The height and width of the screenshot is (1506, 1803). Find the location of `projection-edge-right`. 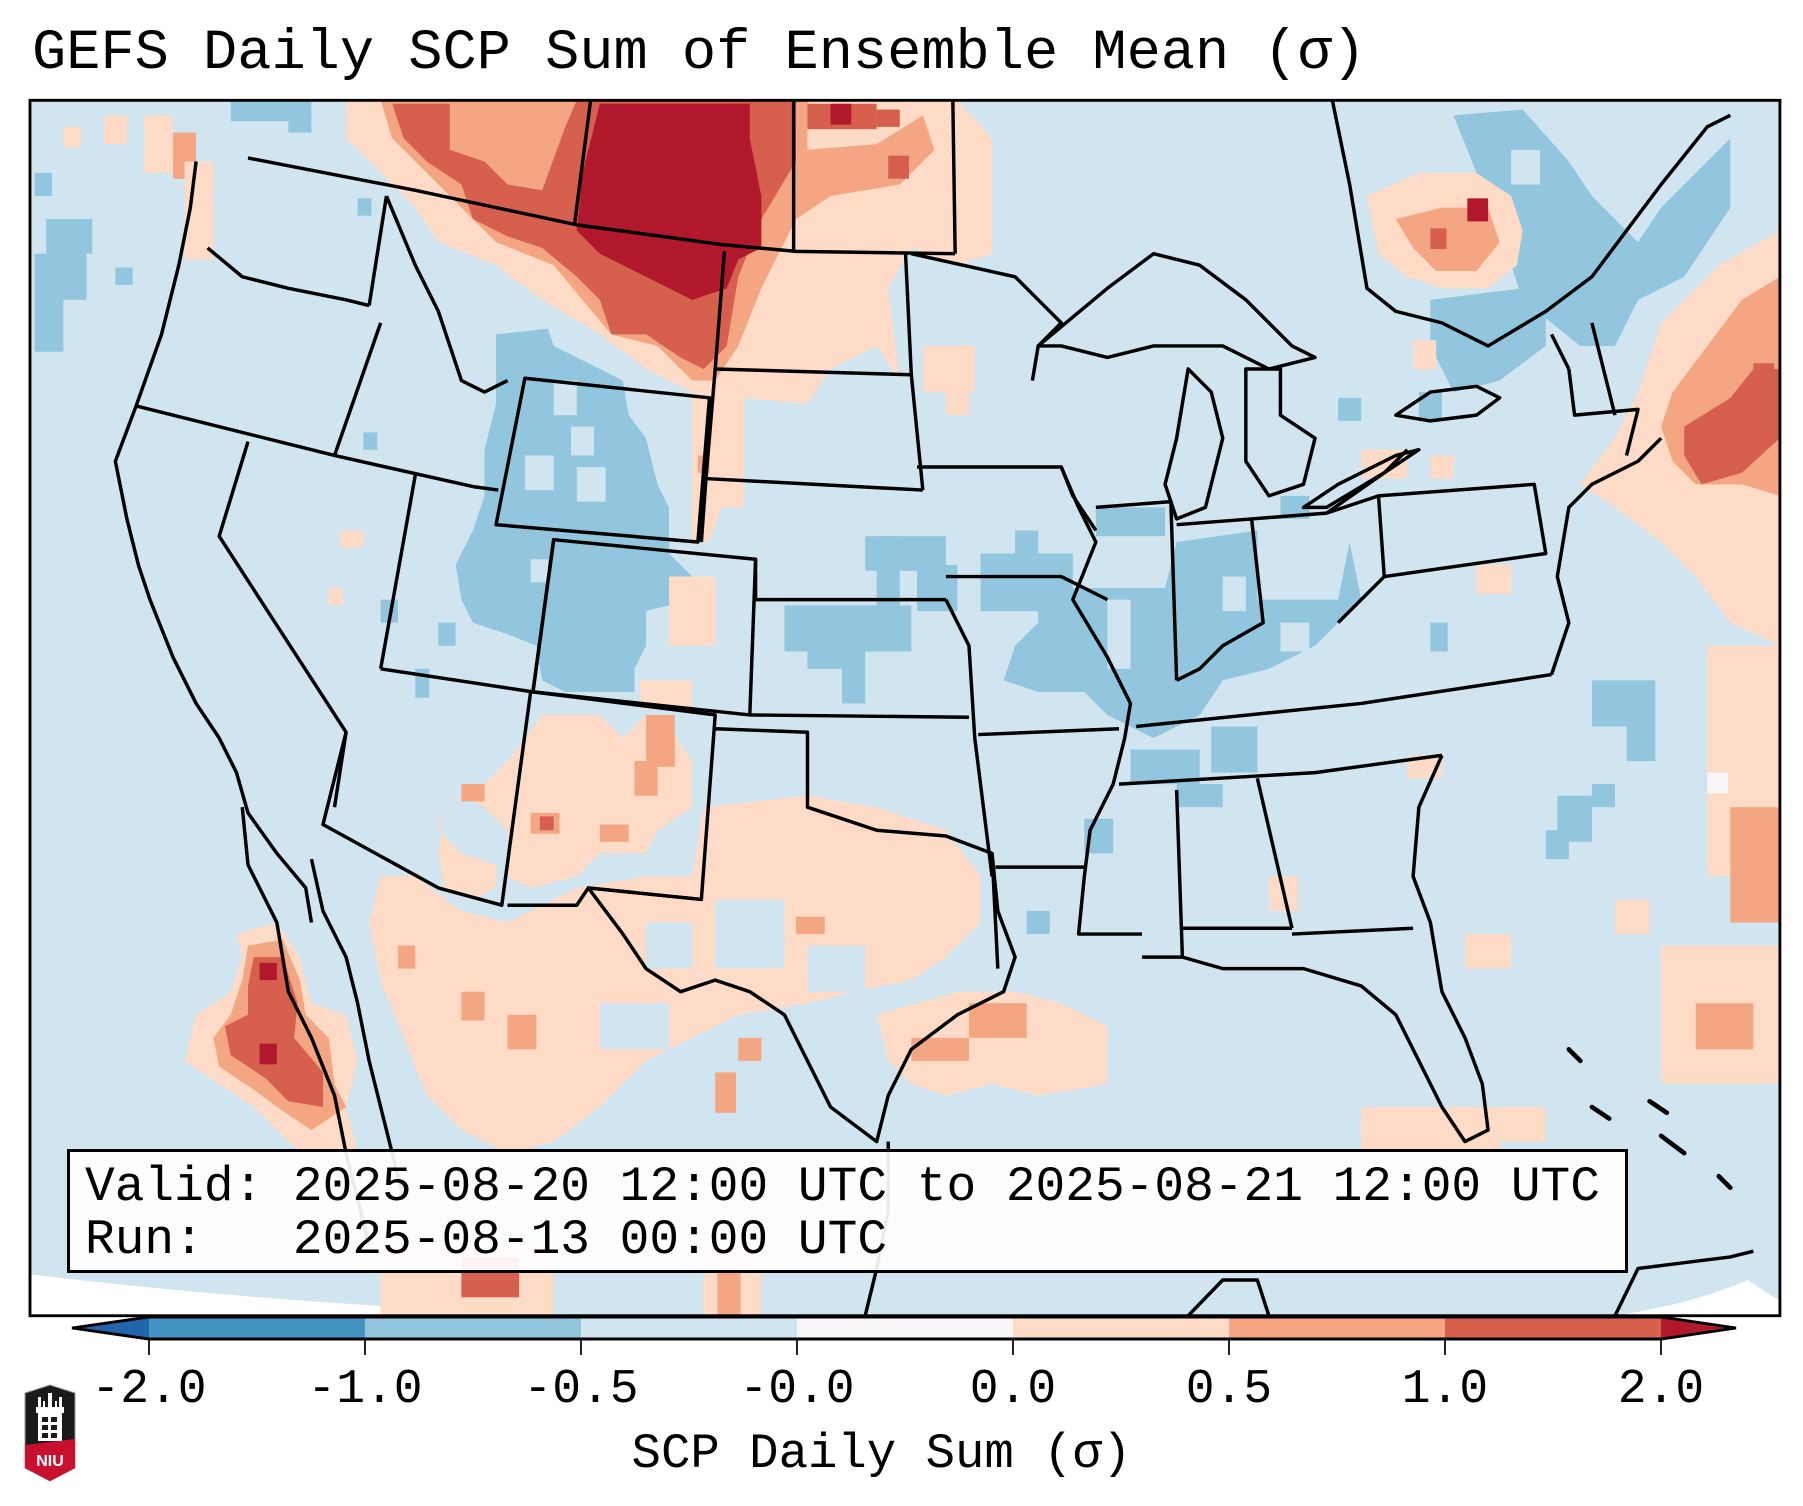

projection-edge-right is located at coordinates (1697, 1297).